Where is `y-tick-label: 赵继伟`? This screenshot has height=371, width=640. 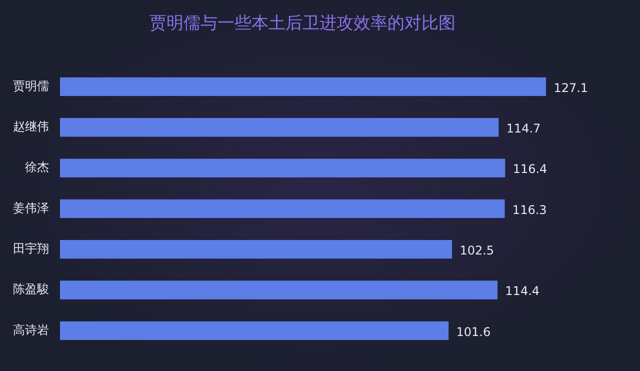 y-tick-label: 赵继伟 is located at coordinates (31, 127).